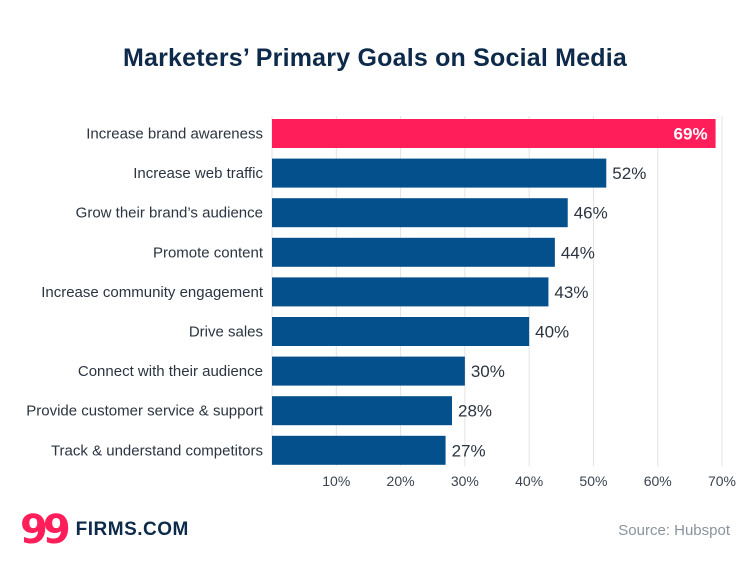  I want to click on data-label: 44%, so click(578, 252).